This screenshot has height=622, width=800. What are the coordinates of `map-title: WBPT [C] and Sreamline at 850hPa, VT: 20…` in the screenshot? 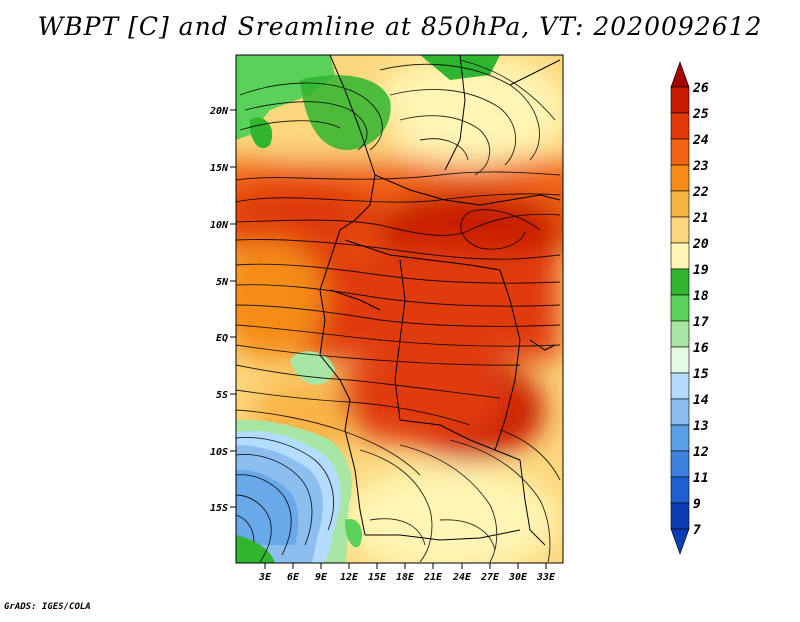 It's located at (400, 26).